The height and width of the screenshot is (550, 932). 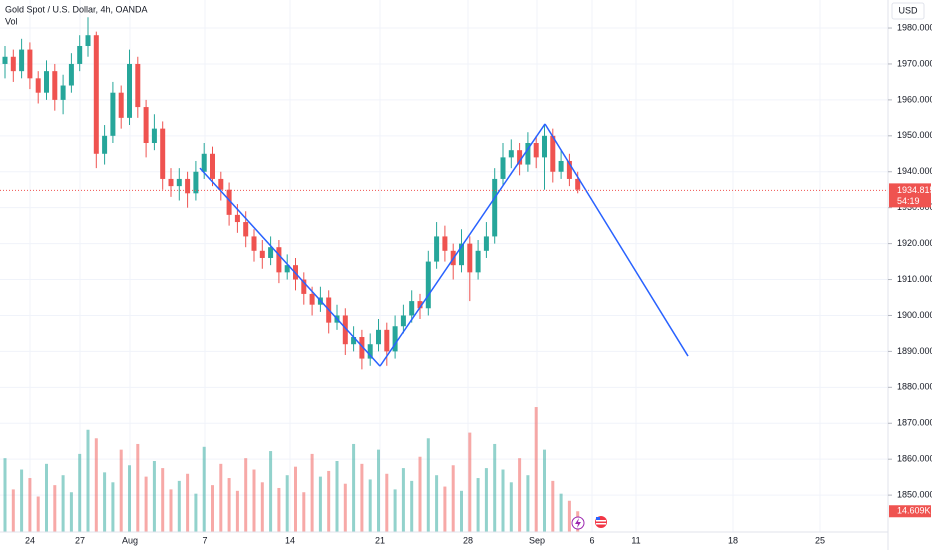 I want to click on y-tick-label: 1890.000, so click(x=914, y=351).